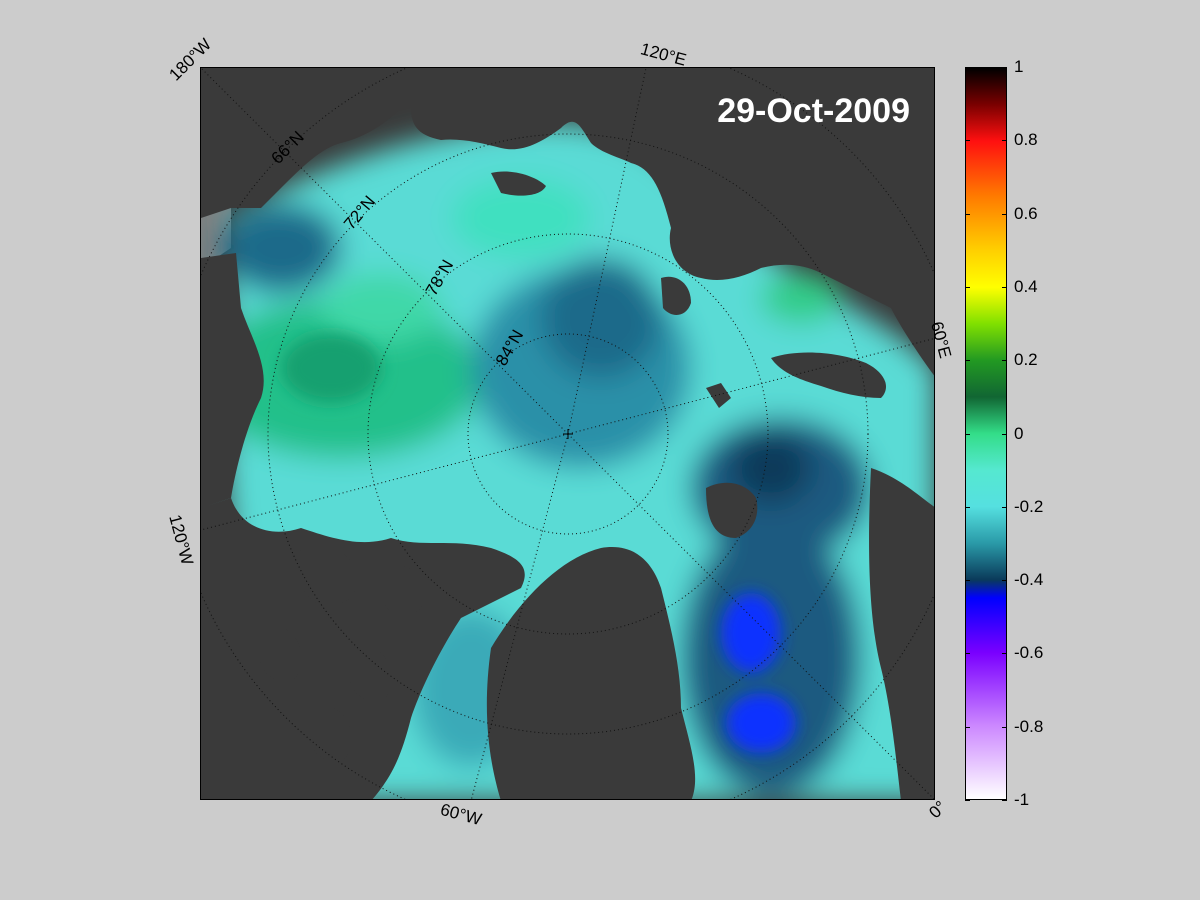 The height and width of the screenshot is (900, 1200). What do you see at coordinates (181, 540) in the screenshot?
I see `lon-label-120w: 120°W` at bounding box center [181, 540].